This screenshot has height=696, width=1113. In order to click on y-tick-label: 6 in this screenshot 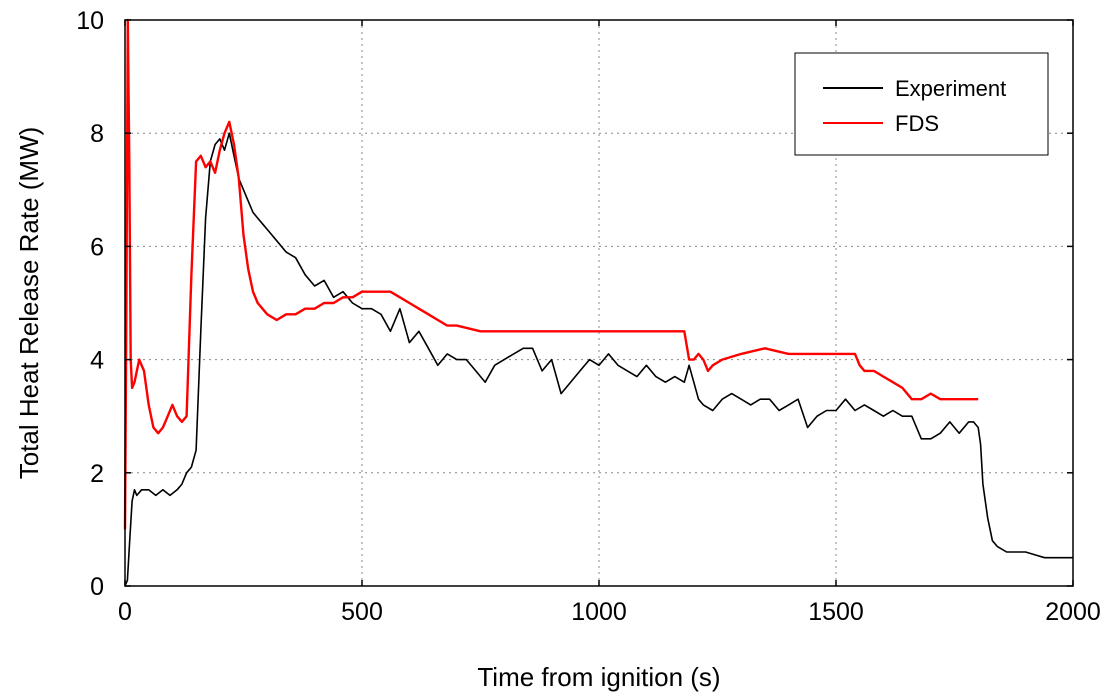, I will do `click(97, 247)`.